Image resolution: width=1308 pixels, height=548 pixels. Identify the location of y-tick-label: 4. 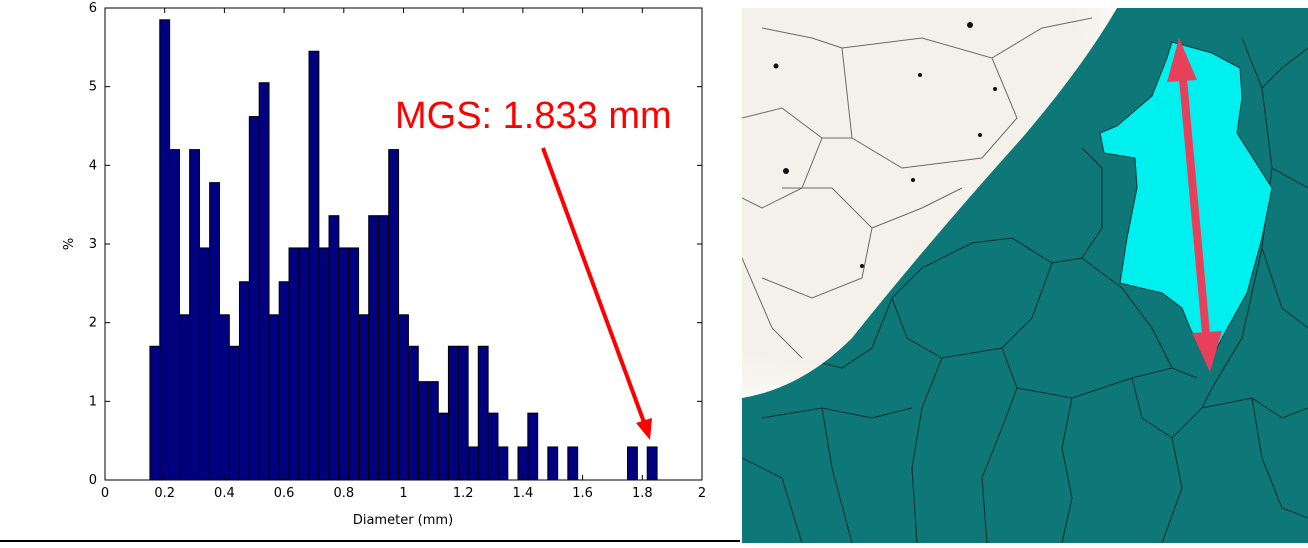
(93, 165).